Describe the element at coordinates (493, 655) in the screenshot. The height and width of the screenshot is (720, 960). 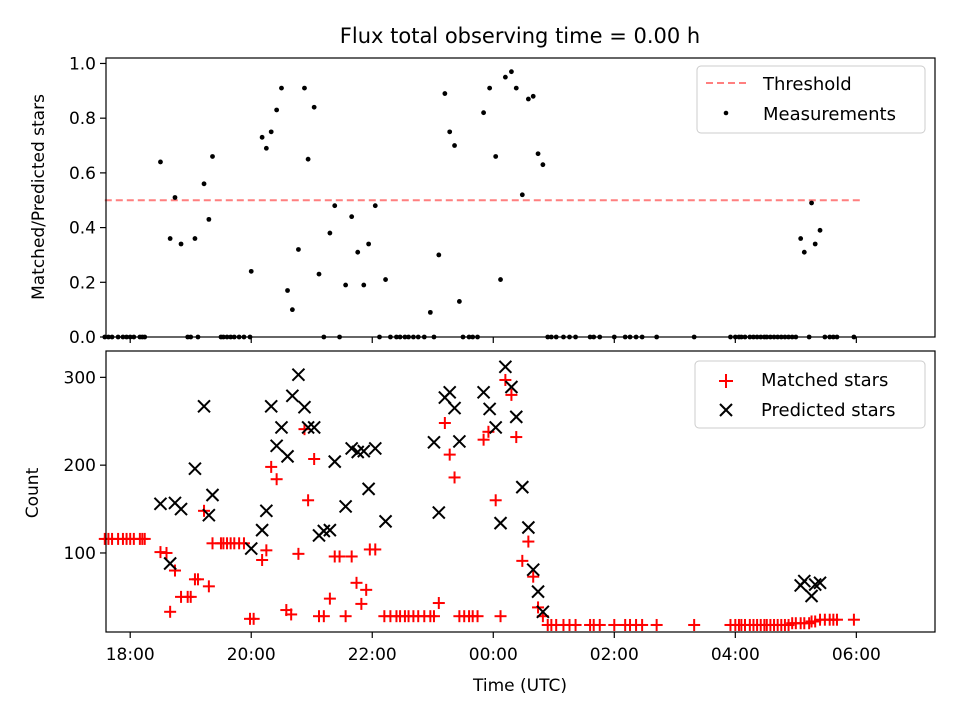
I see `bottom-xtick-label: 00:00` at that location.